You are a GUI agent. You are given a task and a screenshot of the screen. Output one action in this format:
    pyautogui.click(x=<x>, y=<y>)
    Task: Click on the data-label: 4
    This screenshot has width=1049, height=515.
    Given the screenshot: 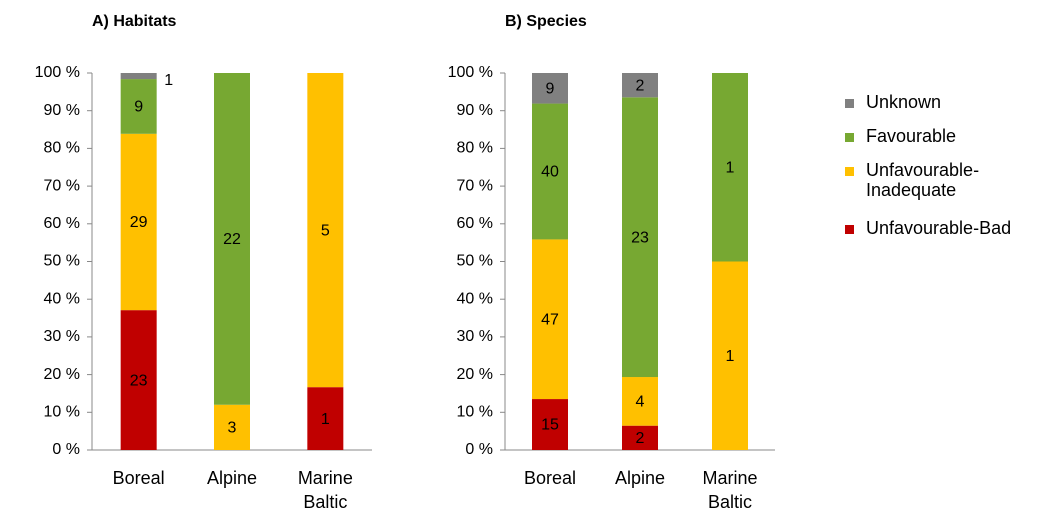 What is the action you would take?
    pyautogui.click(x=640, y=402)
    